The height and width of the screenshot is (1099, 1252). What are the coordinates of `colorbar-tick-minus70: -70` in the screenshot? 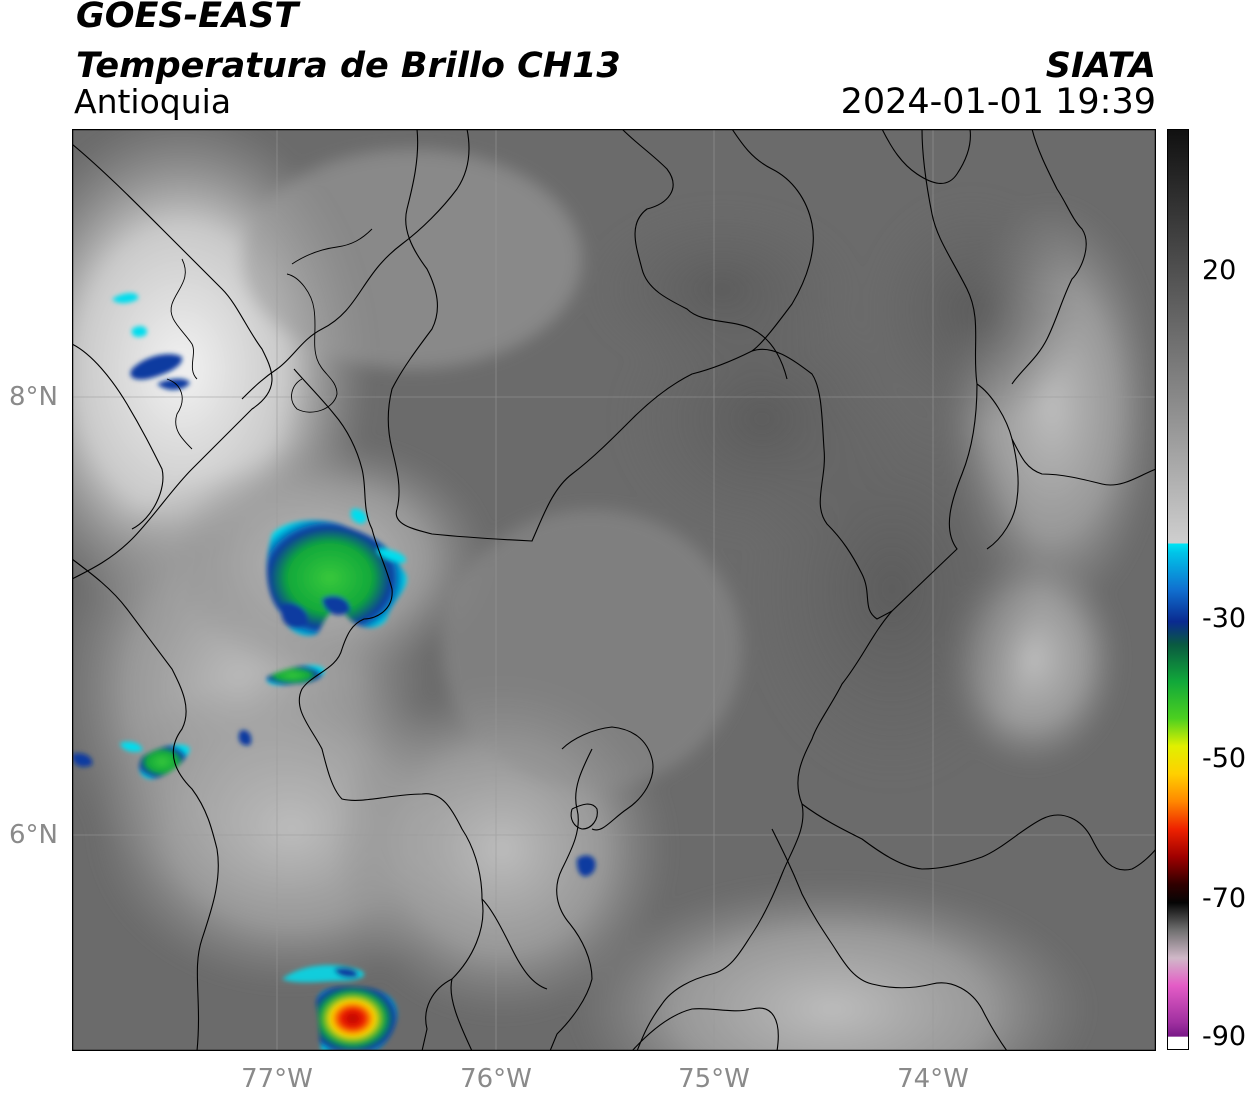 It's located at (1224, 898).